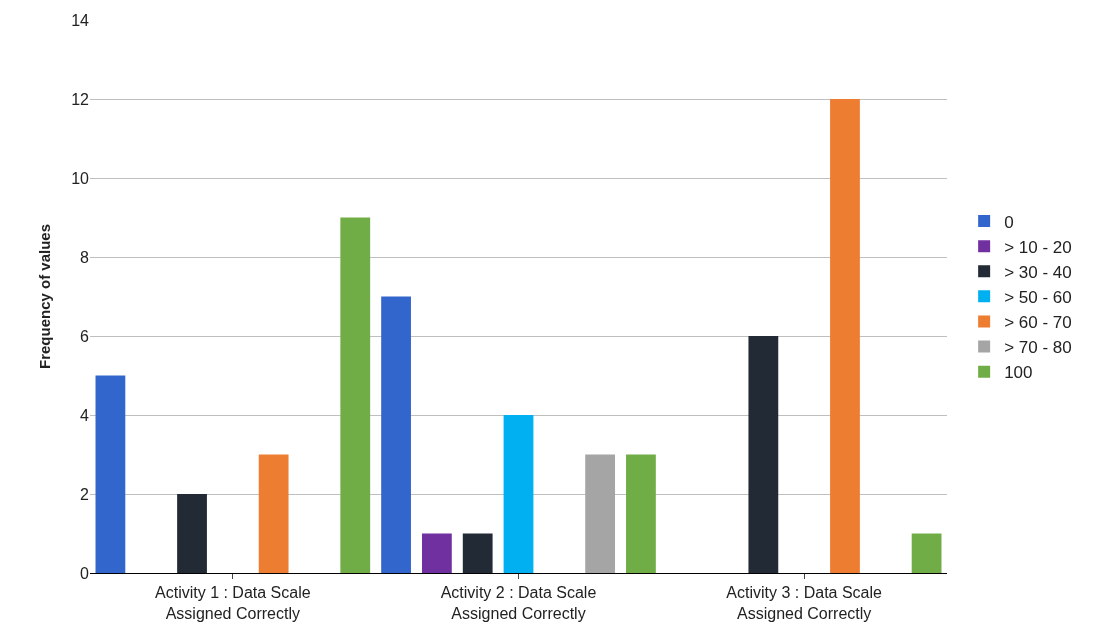  I want to click on y-axis-title: Frequency of values, so click(44, 296).